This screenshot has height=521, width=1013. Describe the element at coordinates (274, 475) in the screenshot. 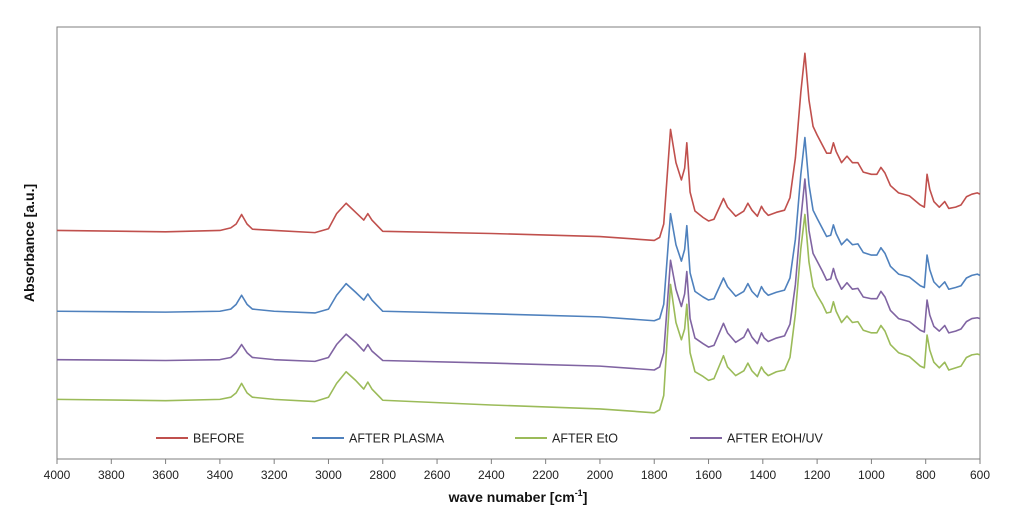

I see `x-tick-label: 3200` at that location.